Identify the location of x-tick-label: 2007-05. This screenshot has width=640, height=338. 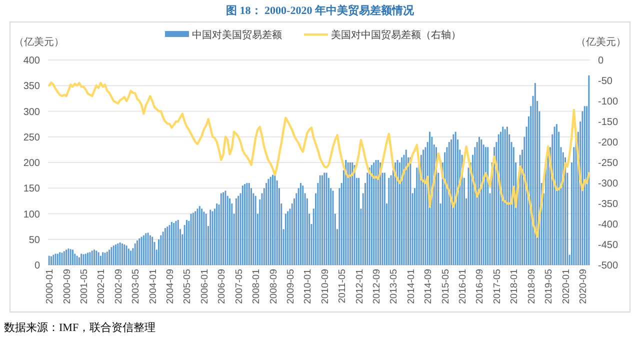
(239, 286).